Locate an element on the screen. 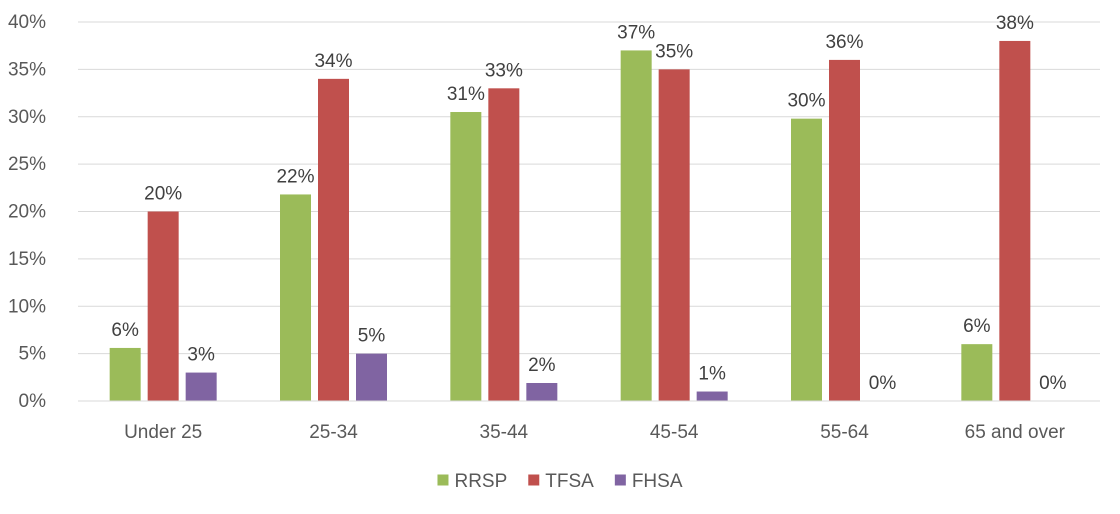 This screenshot has width=1120, height=514. y-tick-label: 20% is located at coordinates (27, 212).